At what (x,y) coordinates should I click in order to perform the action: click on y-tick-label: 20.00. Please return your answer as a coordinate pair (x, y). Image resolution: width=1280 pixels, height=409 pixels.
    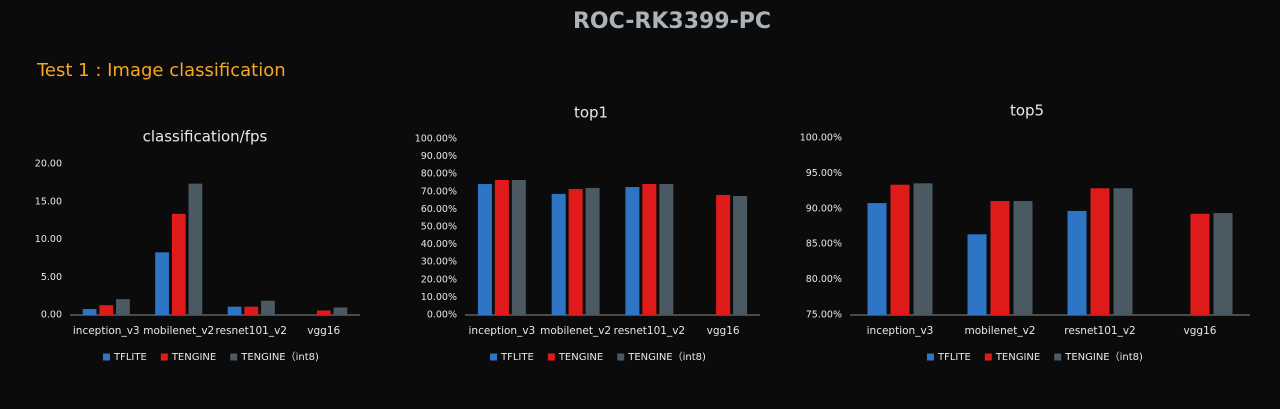
    Looking at the image, I should click on (48, 164).